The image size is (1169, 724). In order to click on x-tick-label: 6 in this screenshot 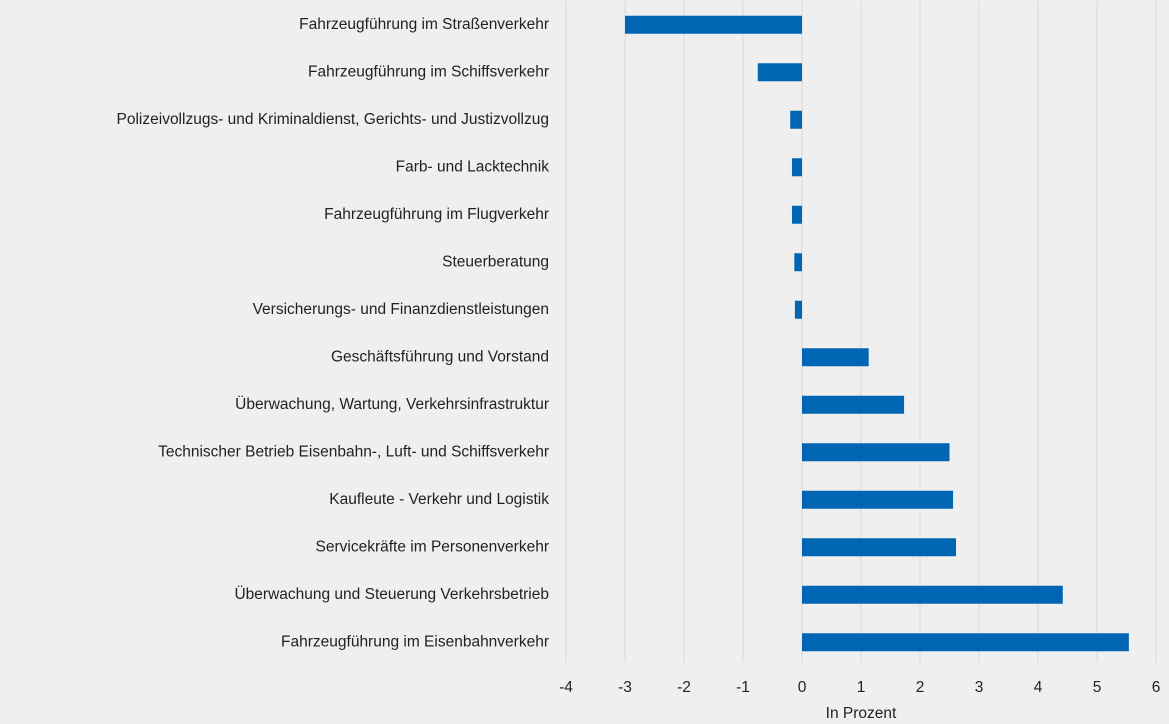, I will do `click(1156, 687)`.